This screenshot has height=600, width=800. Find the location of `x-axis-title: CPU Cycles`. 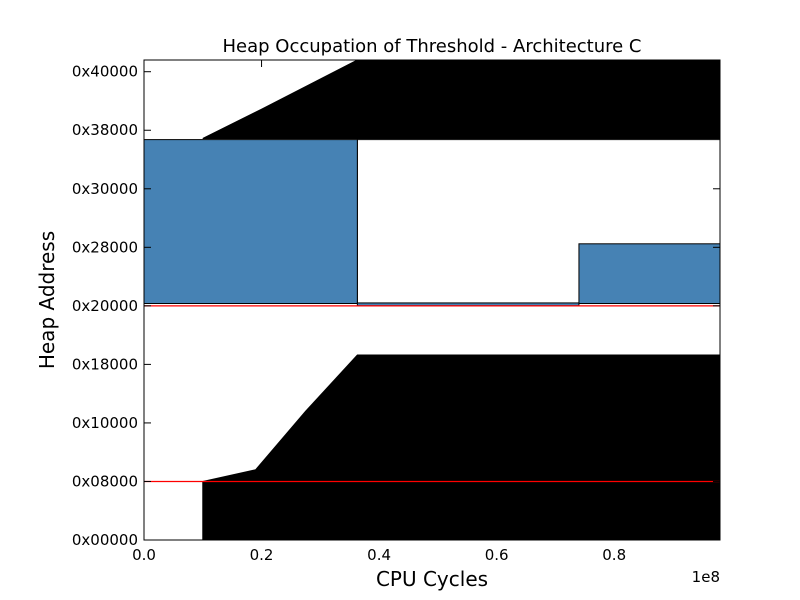

x-axis-title: CPU Cycles is located at coordinates (432, 579).